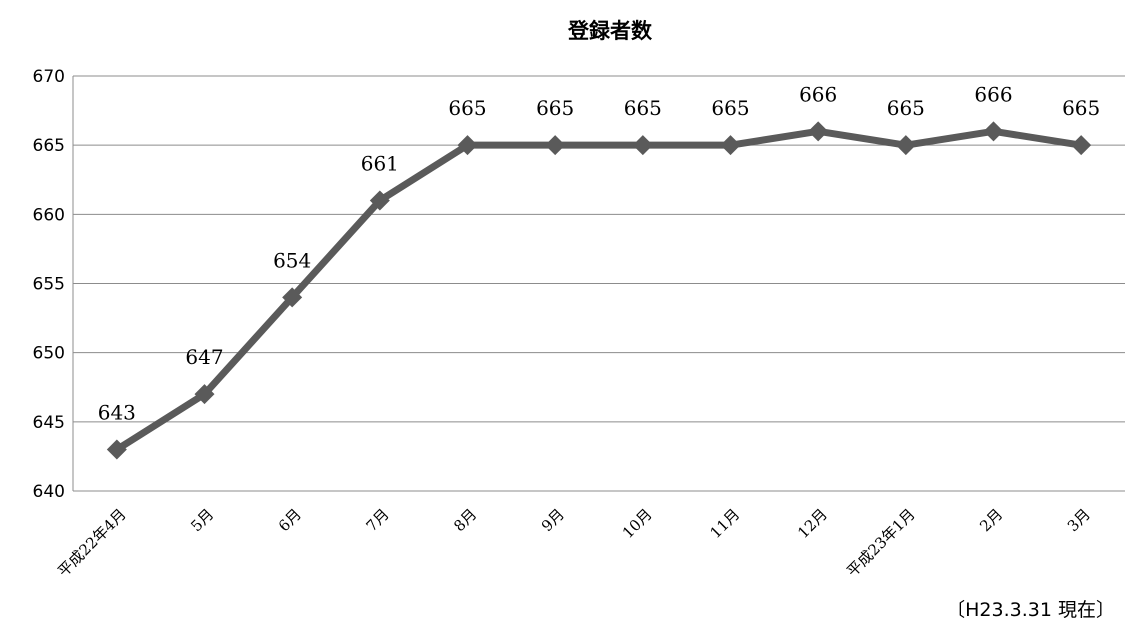 Image resolution: width=1125 pixels, height=633 pixels. Describe the element at coordinates (49, 285) in the screenshot. I see `y-tick-label: 655` at that location.